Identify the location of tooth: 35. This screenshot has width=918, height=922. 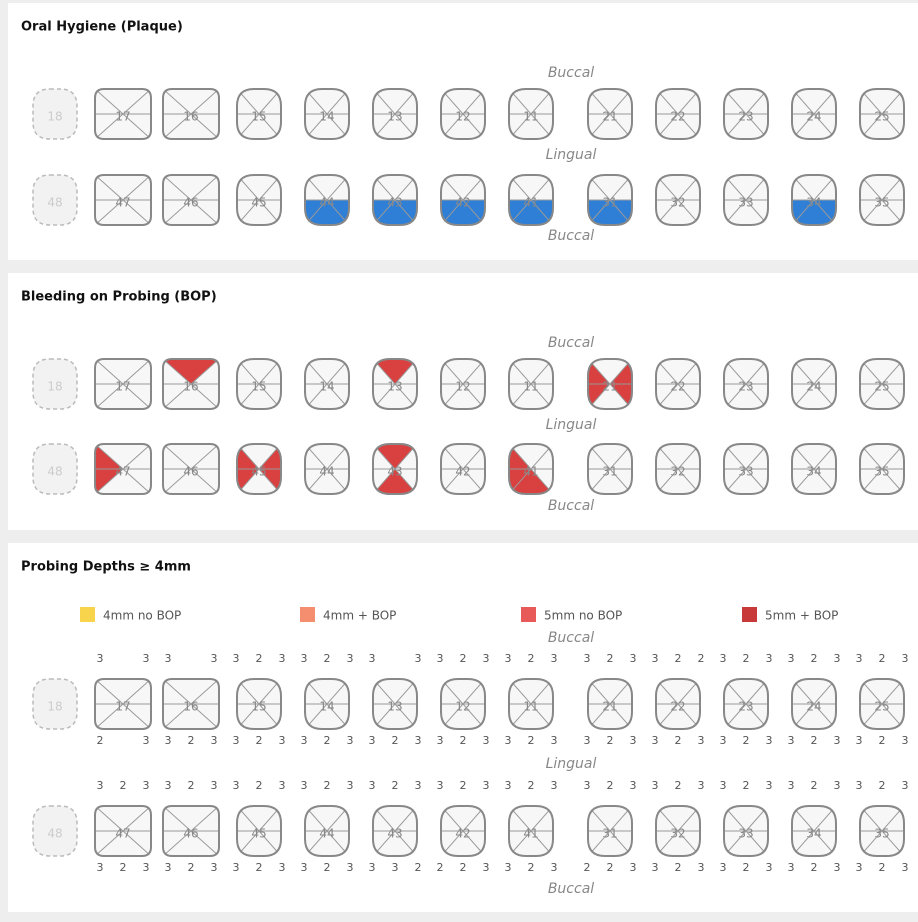
(882, 469).